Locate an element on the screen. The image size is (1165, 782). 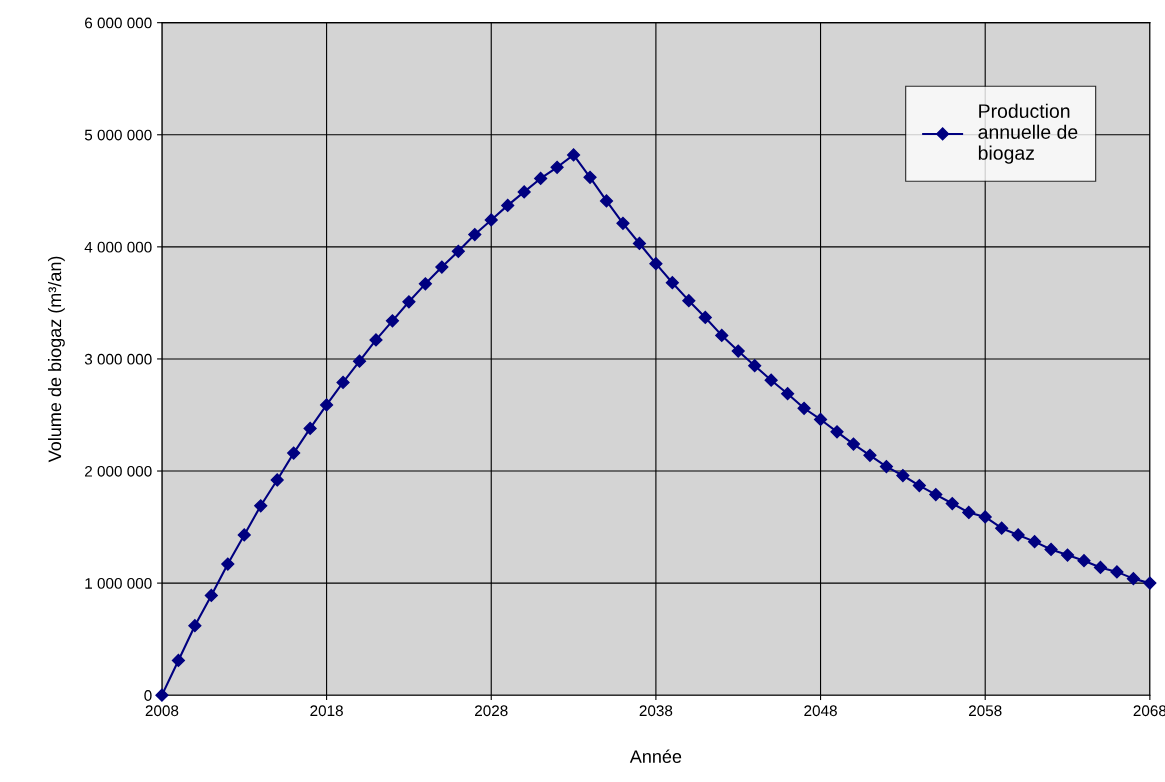
x-tick-label: 2028 is located at coordinates (491, 711).